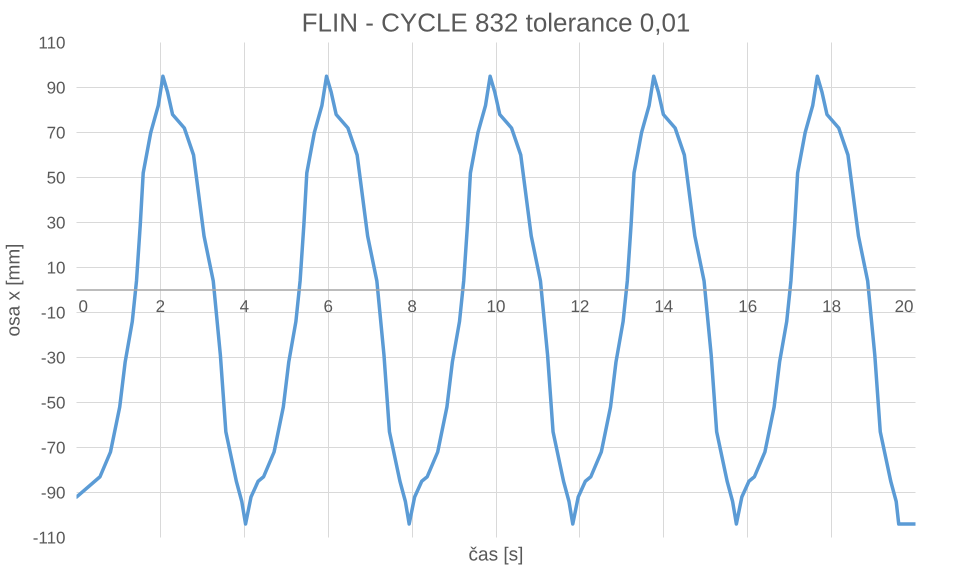 The height and width of the screenshot is (581, 958). Describe the element at coordinates (496, 306) in the screenshot. I see `x-tick-label: 10` at that location.